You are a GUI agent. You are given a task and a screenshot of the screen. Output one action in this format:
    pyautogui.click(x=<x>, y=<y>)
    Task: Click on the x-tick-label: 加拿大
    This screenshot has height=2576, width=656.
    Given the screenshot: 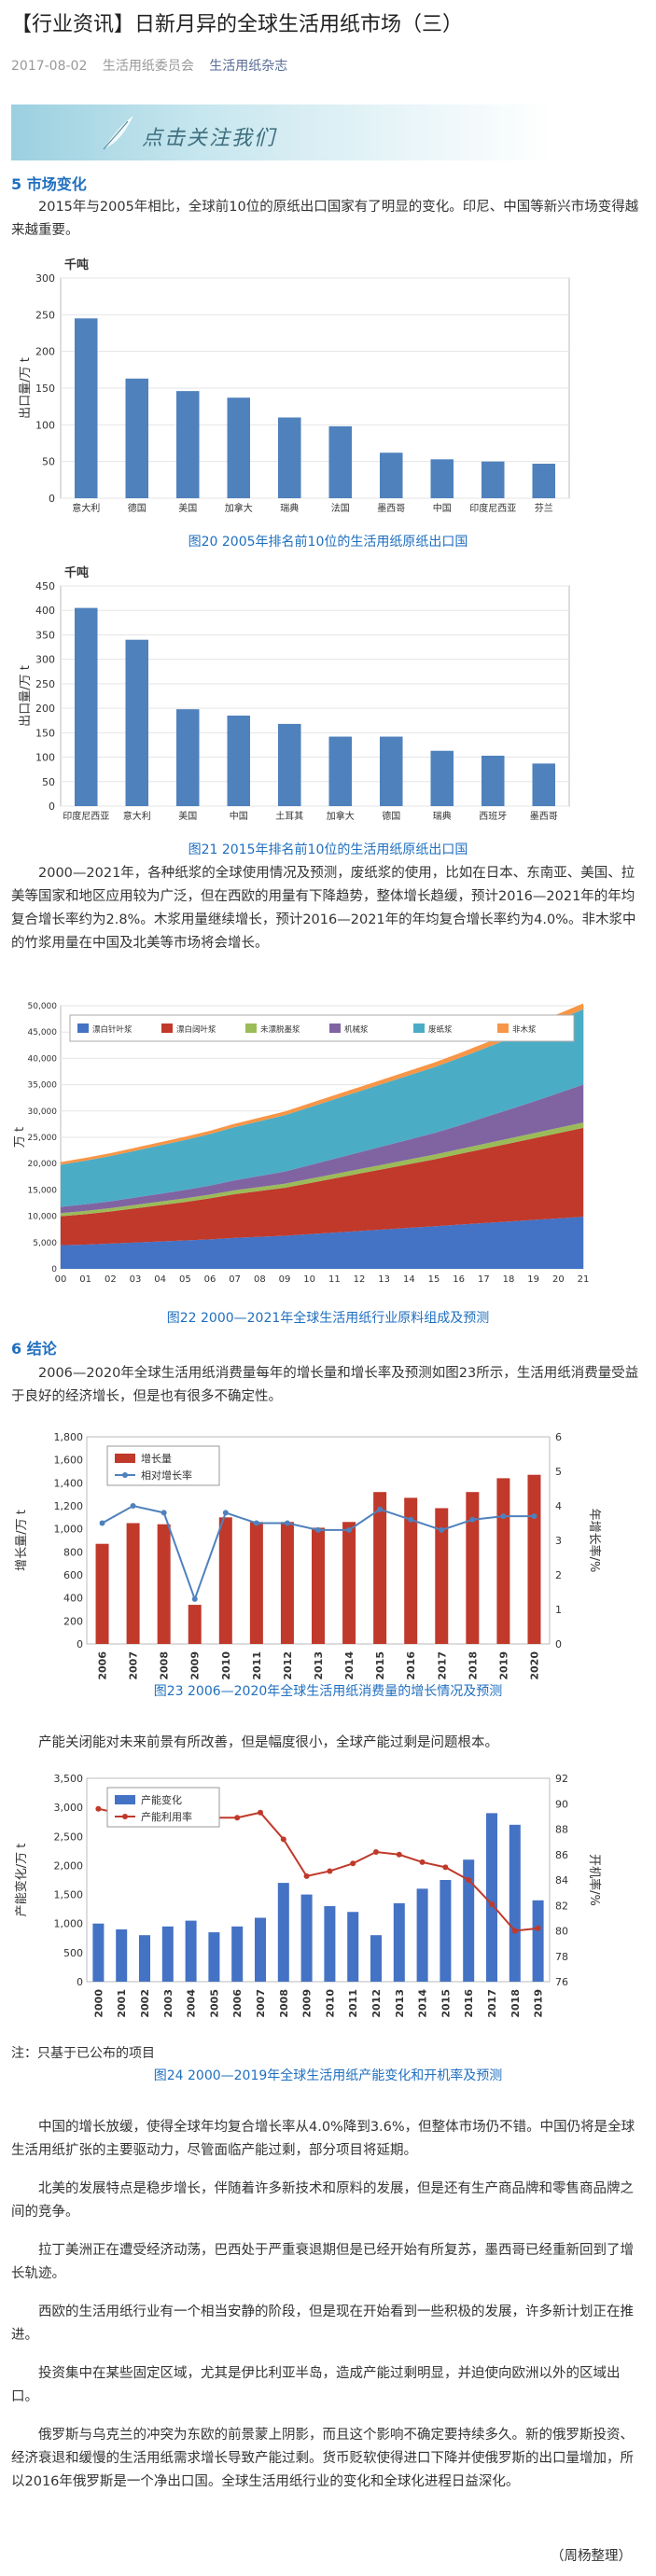 What is the action you would take?
    pyautogui.click(x=341, y=816)
    